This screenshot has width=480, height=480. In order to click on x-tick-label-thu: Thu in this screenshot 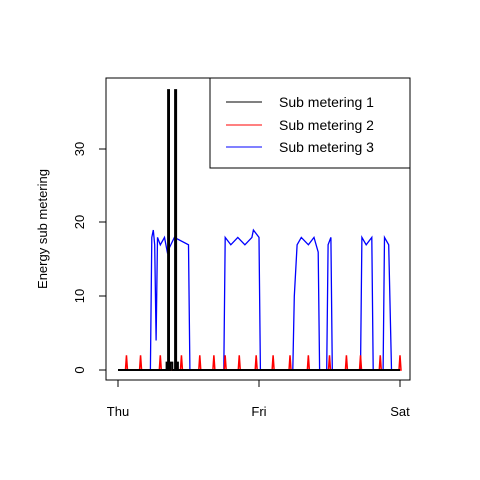, I will do `click(118, 411)`.